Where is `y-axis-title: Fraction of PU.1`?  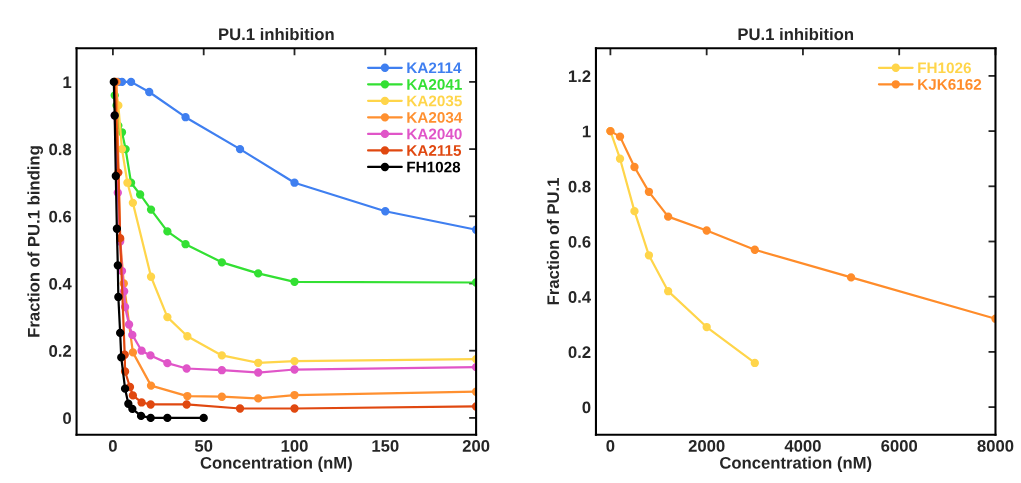 y-axis-title: Fraction of PU.1 is located at coordinates (553, 241).